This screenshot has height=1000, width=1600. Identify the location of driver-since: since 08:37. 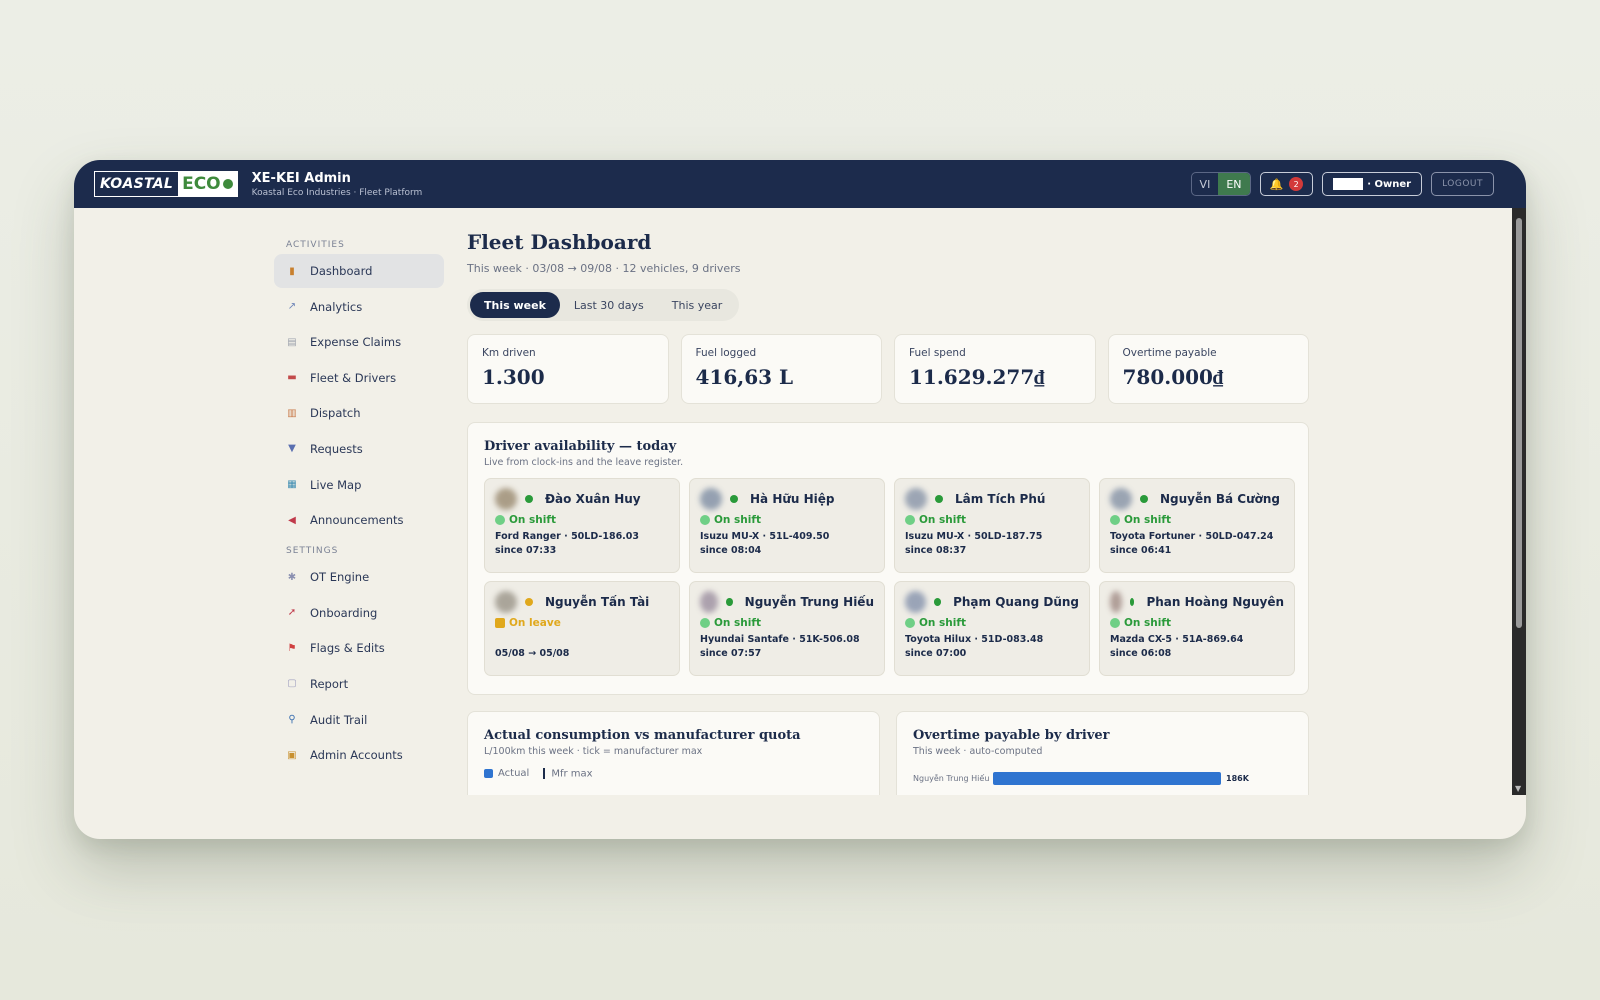
(936, 550).